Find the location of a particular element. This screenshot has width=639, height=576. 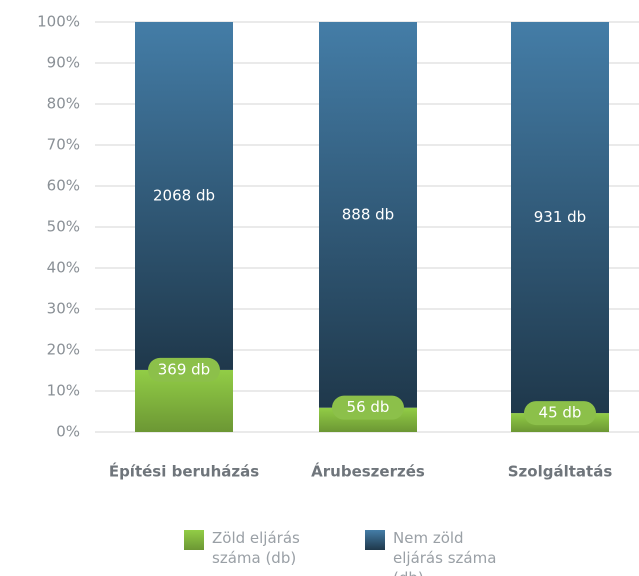

y-tick-label: 70% is located at coordinates (63, 145).